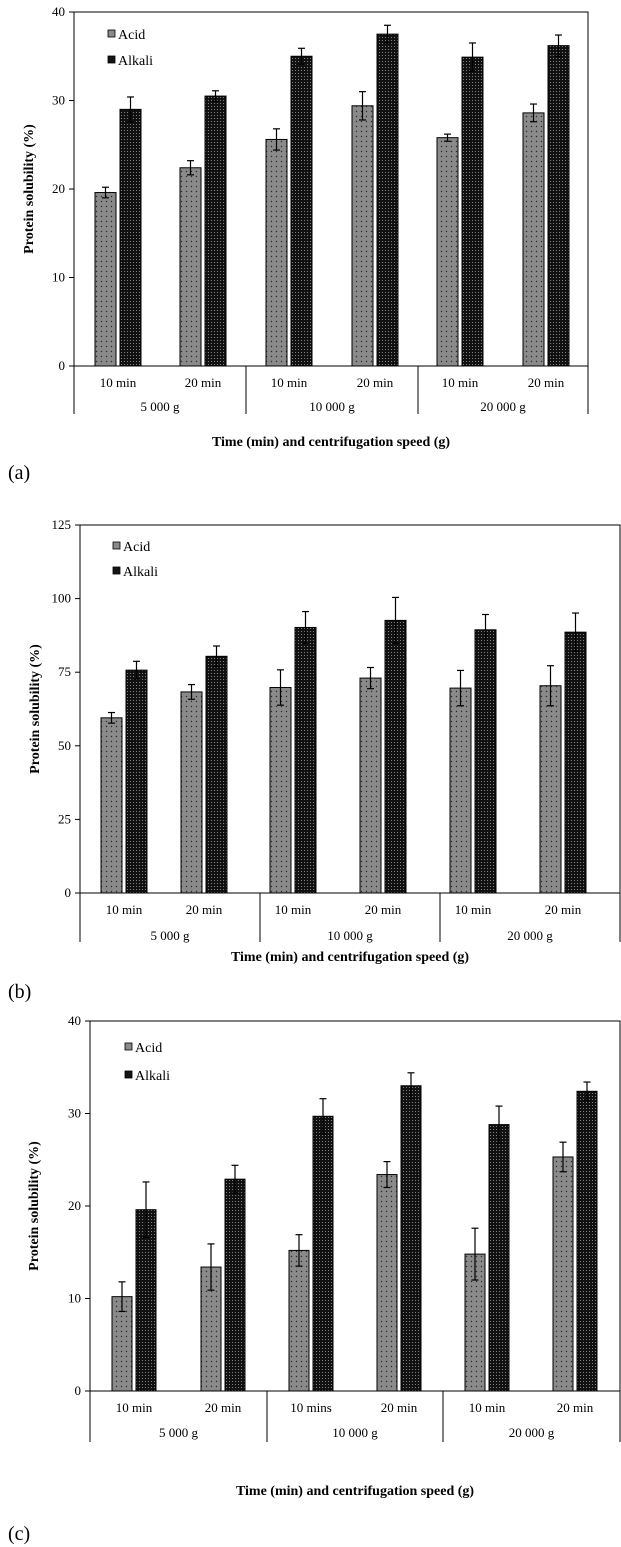 The width and height of the screenshot is (621, 1547). What do you see at coordinates (64, 818) in the screenshot?
I see `y-tick-label: 25` at bounding box center [64, 818].